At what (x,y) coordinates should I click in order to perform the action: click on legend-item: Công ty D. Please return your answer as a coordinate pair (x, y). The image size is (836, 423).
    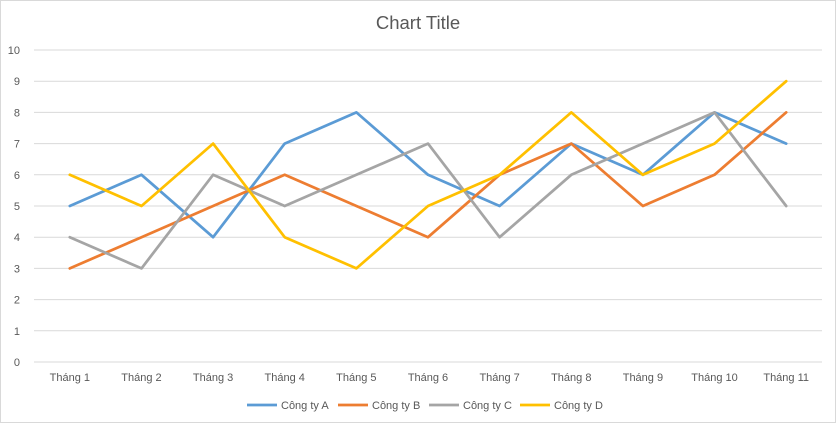
    Looking at the image, I should click on (561, 406).